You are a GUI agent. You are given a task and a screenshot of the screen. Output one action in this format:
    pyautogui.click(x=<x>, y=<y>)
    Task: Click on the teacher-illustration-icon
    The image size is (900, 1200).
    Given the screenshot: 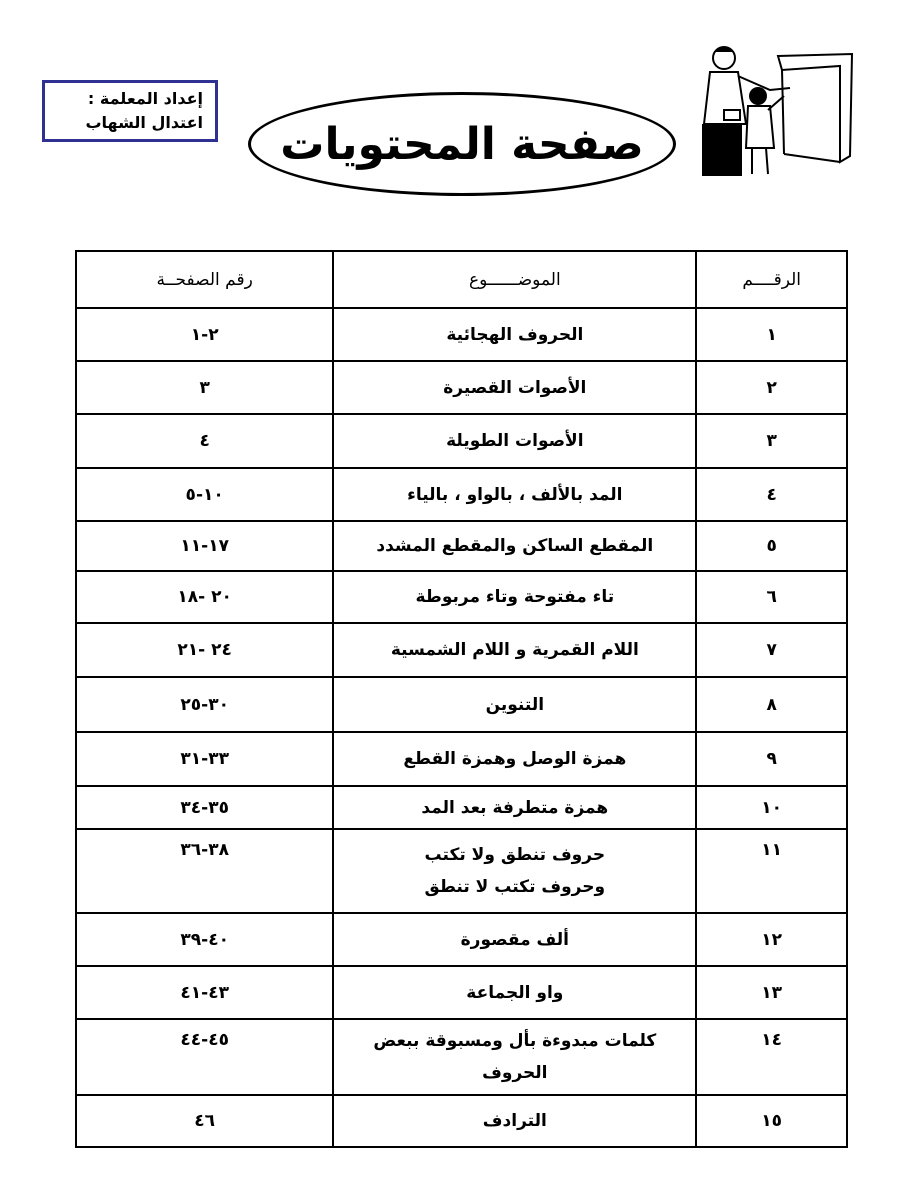 What is the action you would take?
    pyautogui.click(x=778, y=111)
    